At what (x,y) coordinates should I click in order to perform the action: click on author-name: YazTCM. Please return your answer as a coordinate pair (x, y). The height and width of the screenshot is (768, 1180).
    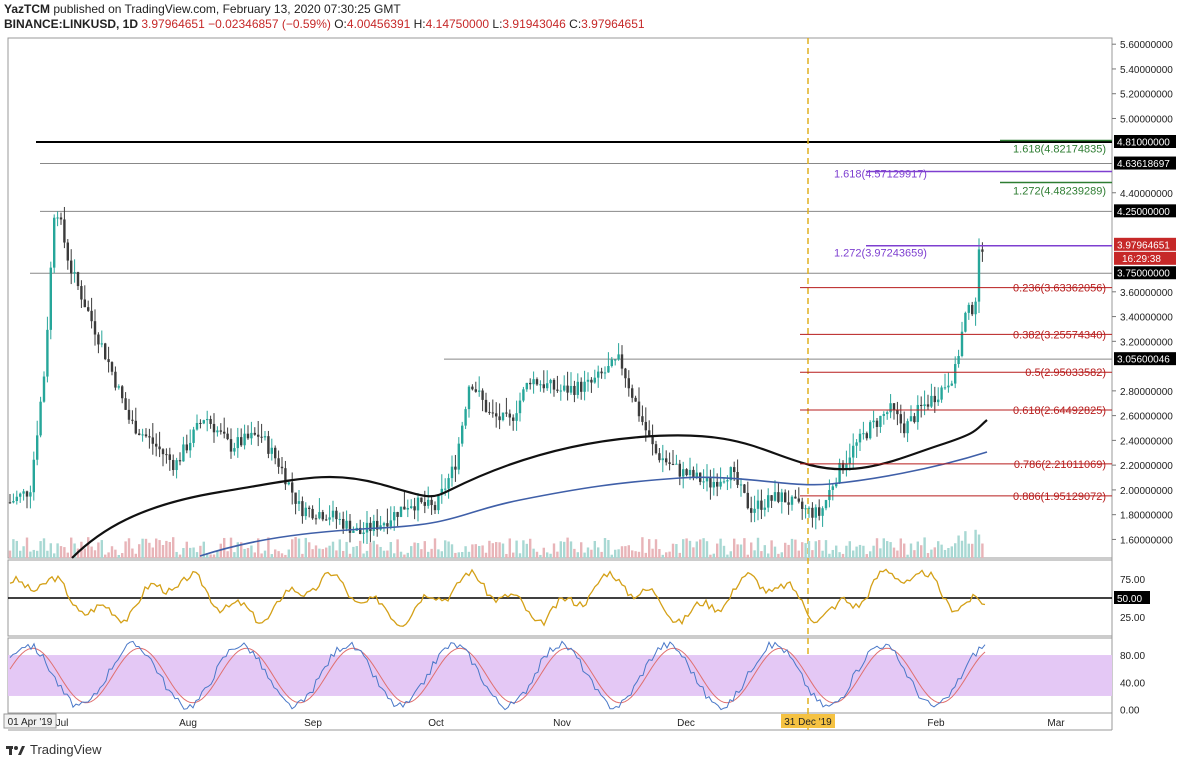
    Looking at the image, I should click on (27, 9).